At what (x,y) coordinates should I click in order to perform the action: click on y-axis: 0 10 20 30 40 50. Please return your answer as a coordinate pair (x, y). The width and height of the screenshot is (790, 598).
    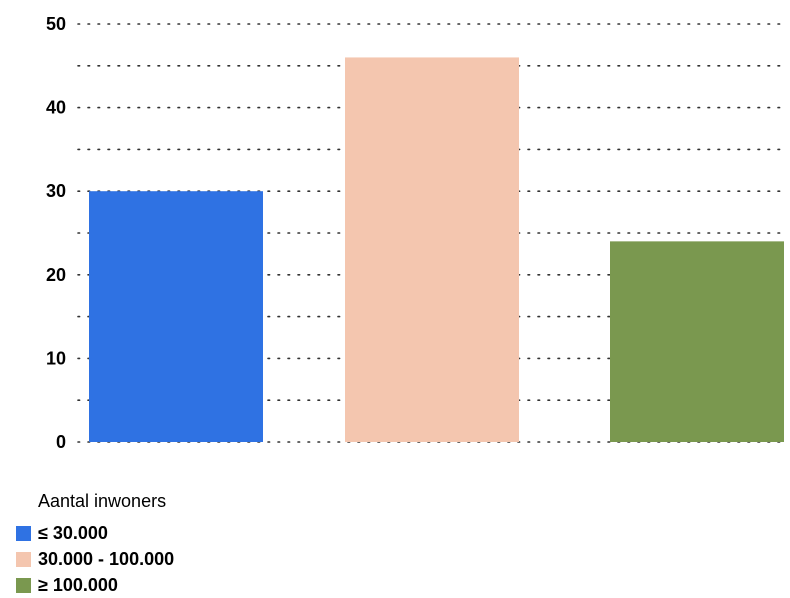
    Looking at the image, I should click on (56, 233).